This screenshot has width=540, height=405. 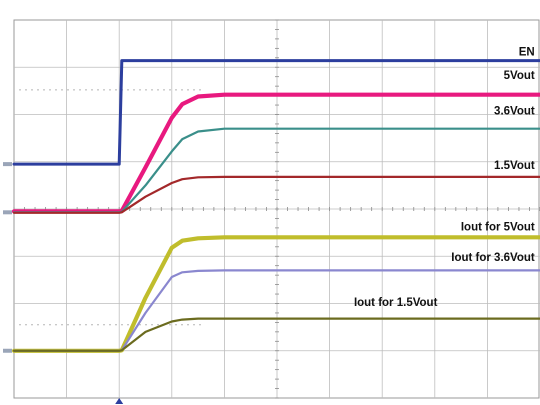 What do you see at coordinates (119, 401) in the screenshot?
I see `trigger-marker` at bounding box center [119, 401].